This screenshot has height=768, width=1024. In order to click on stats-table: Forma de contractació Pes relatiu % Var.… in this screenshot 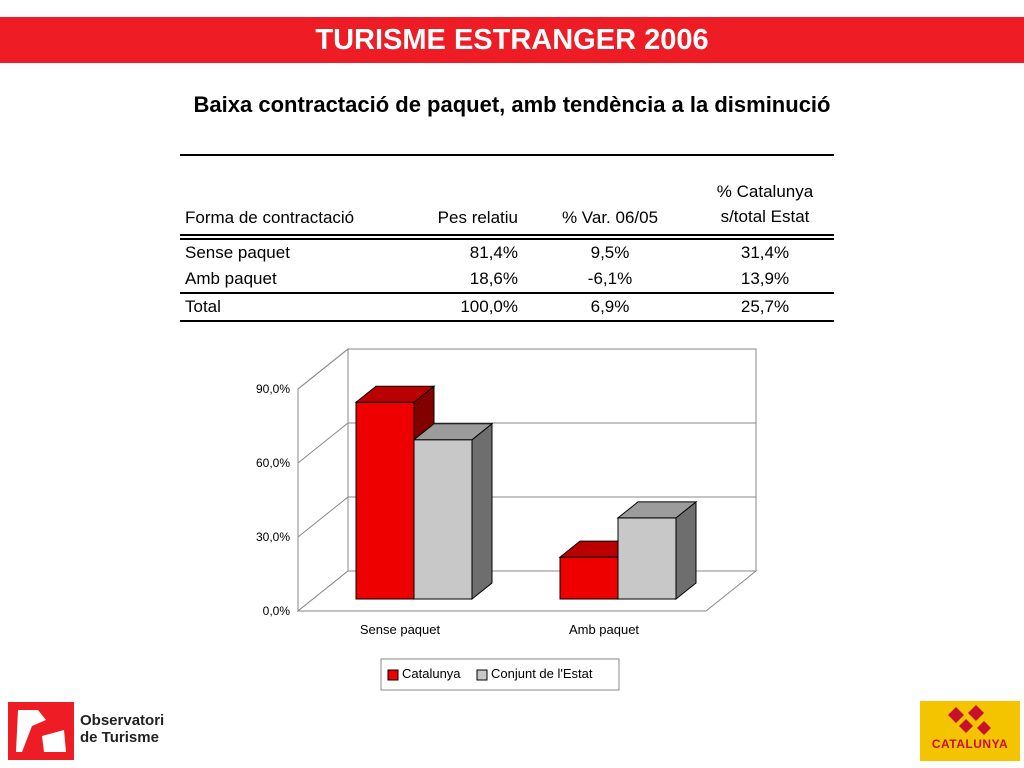, I will do `click(507, 238)`.